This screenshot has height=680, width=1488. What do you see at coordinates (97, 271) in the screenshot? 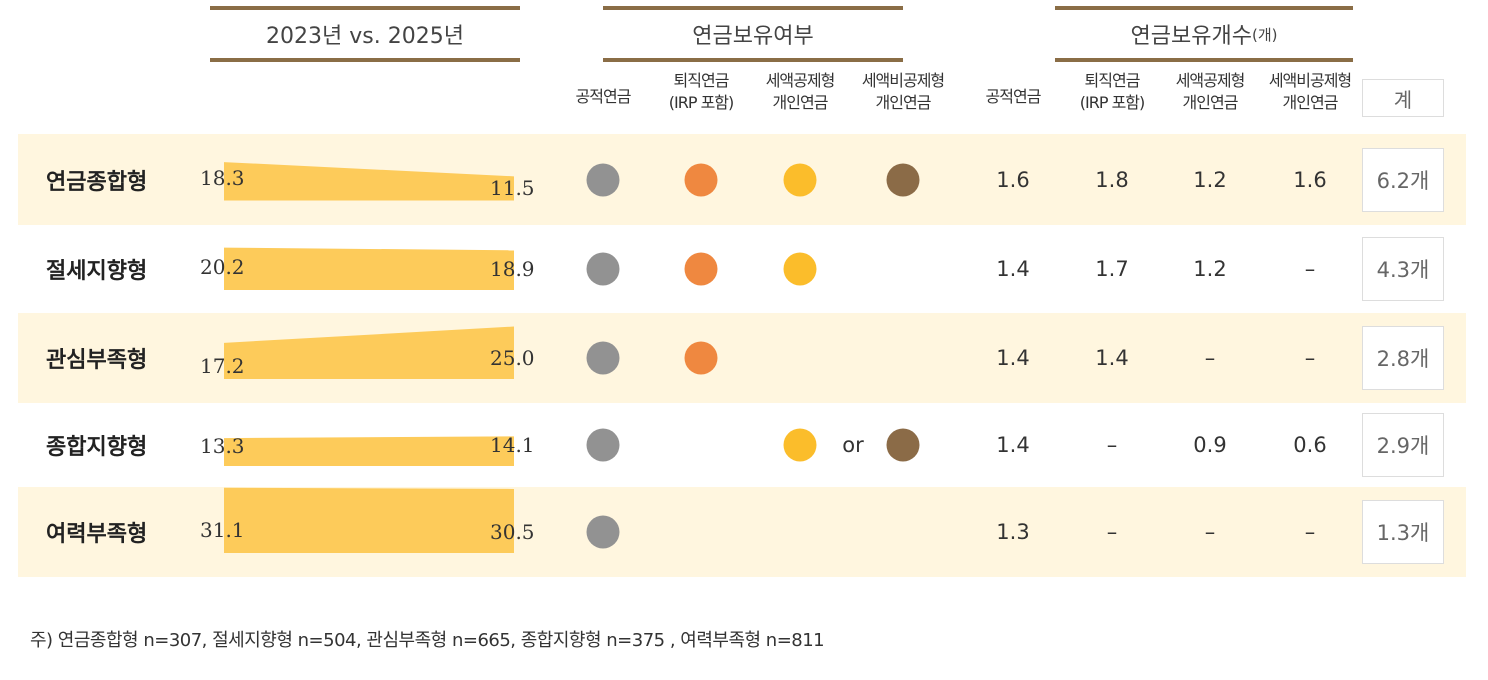
I see `row-label: 절세지향형` at bounding box center [97, 271].